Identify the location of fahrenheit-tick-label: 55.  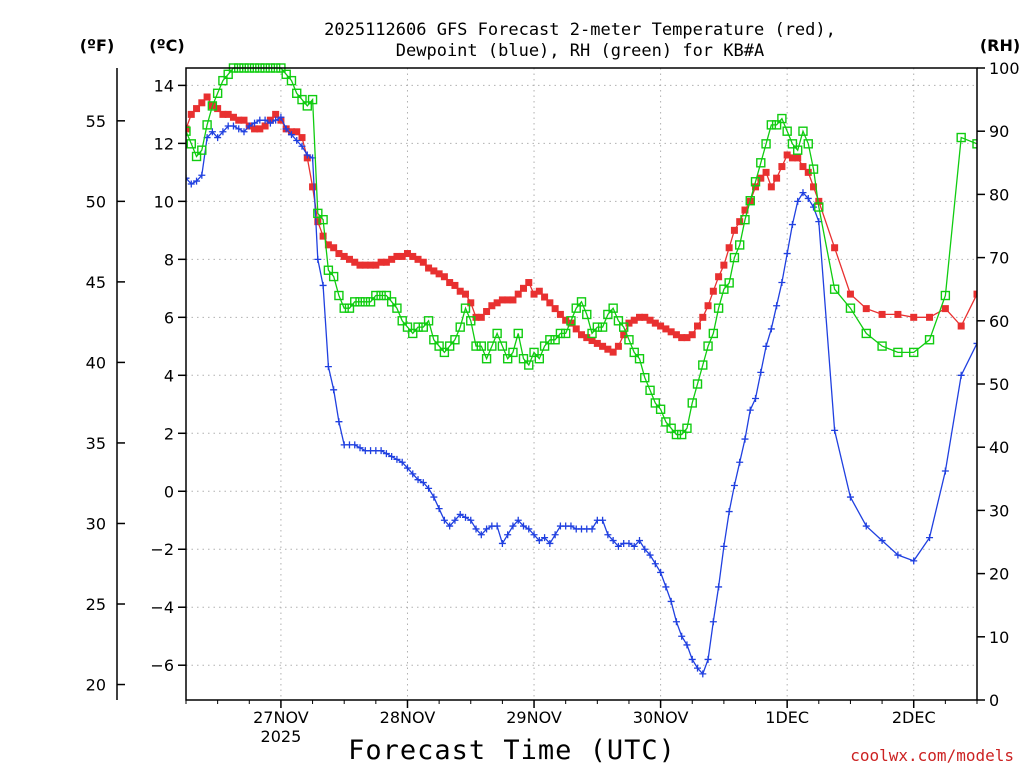
(96, 121).